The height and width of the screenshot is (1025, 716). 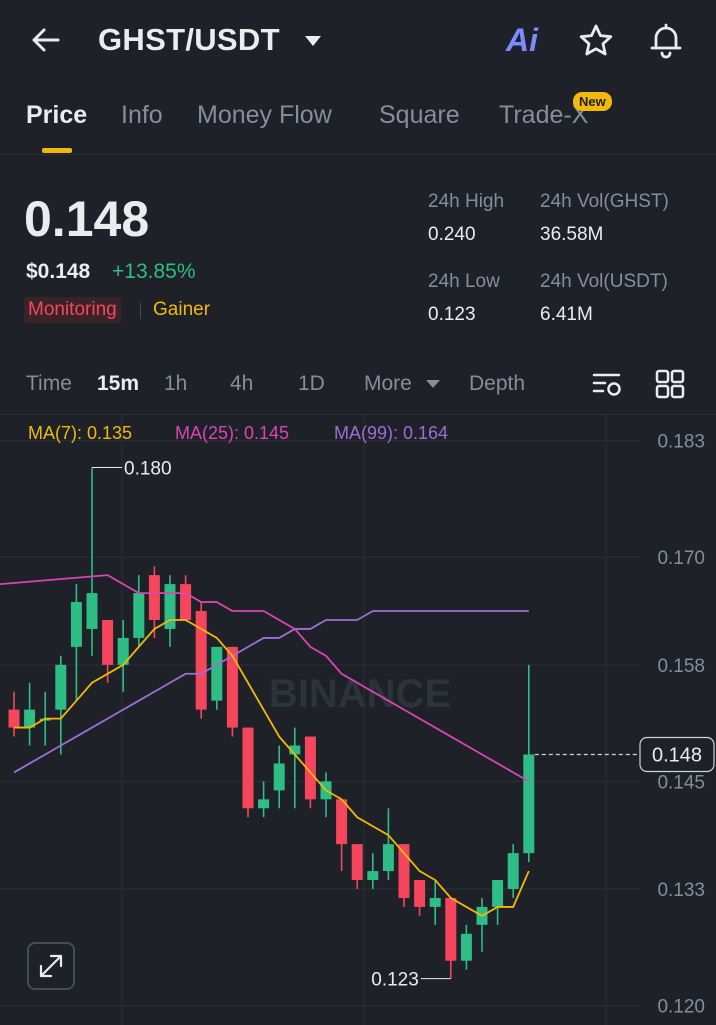 What do you see at coordinates (607, 384) in the screenshot?
I see `indicator-settings-icon` at bounding box center [607, 384].